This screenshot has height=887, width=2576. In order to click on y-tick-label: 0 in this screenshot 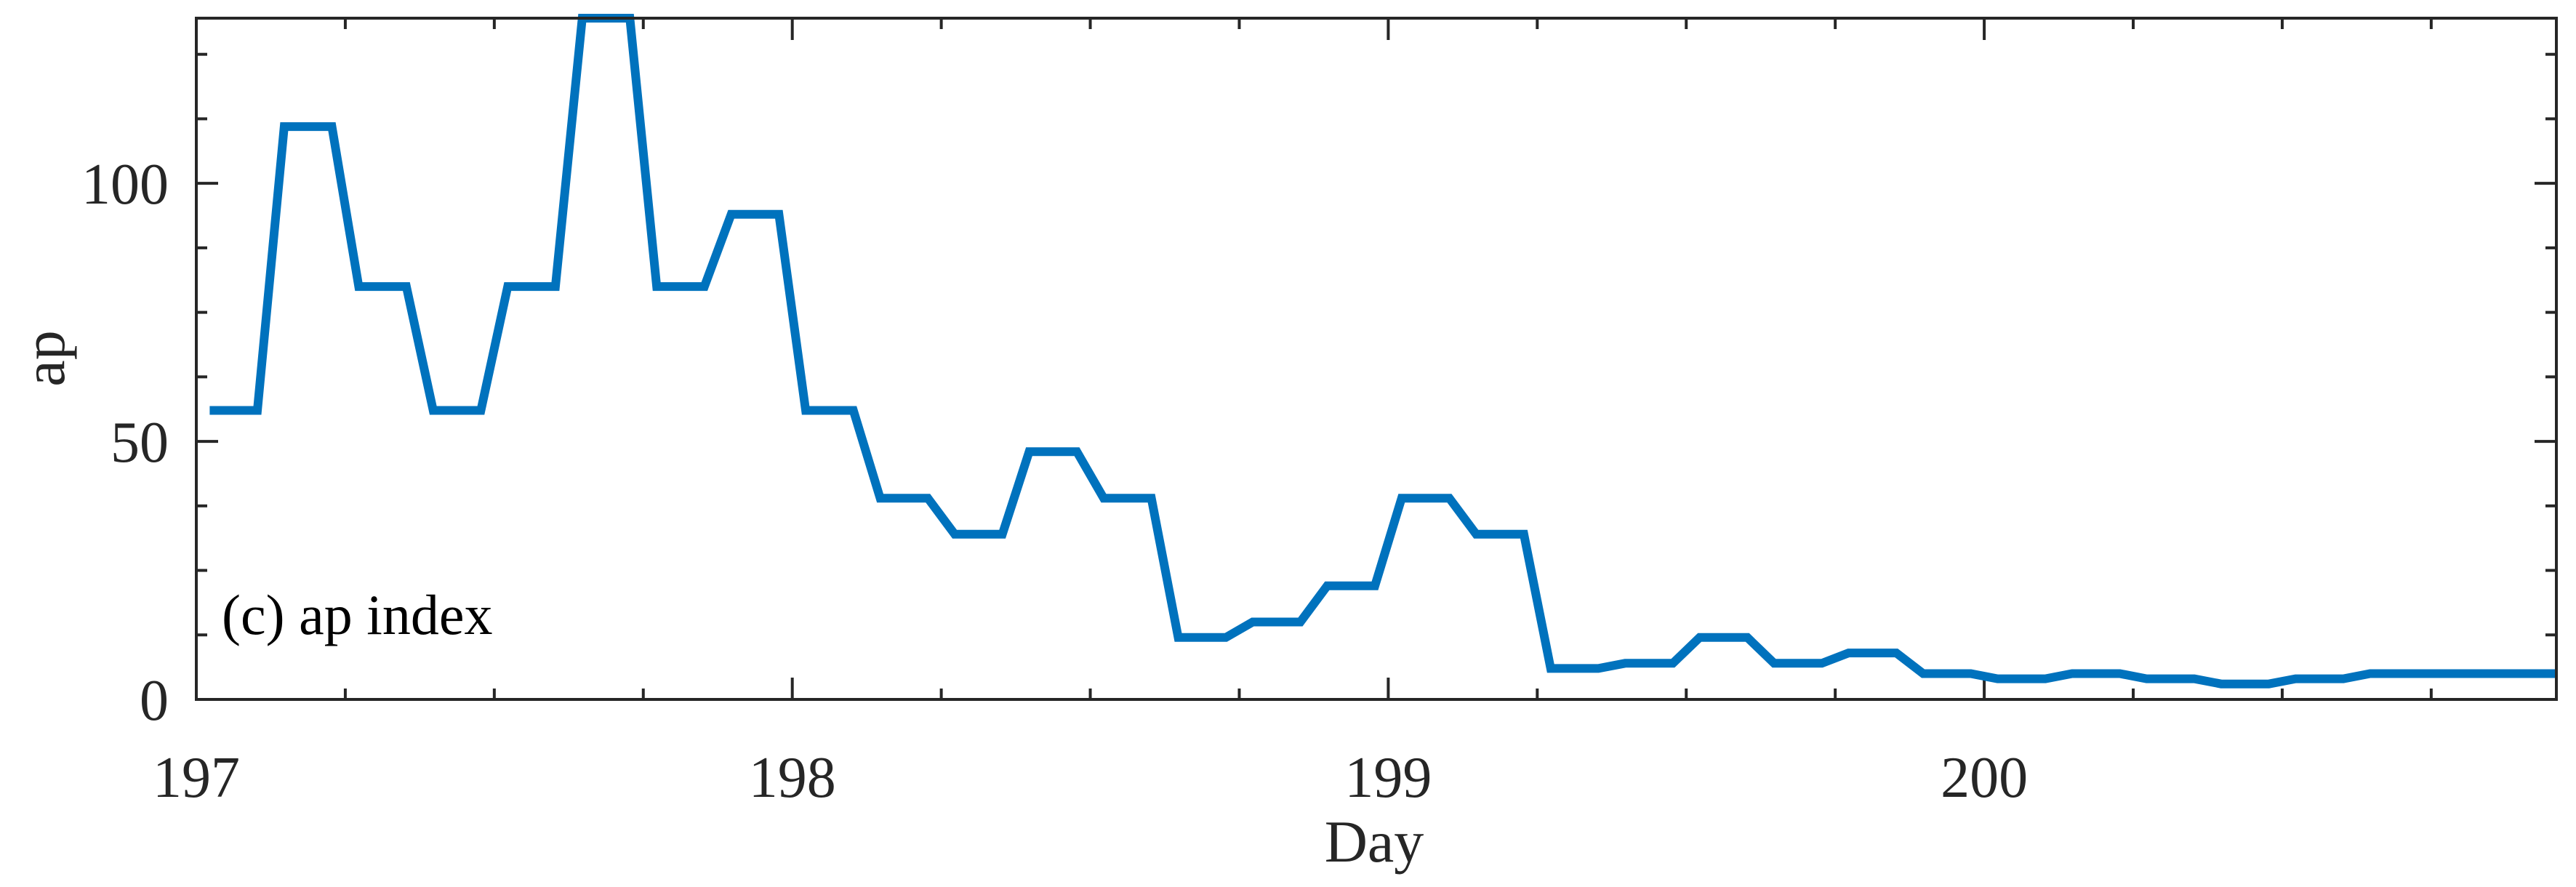, I will do `click(154, 701)`.